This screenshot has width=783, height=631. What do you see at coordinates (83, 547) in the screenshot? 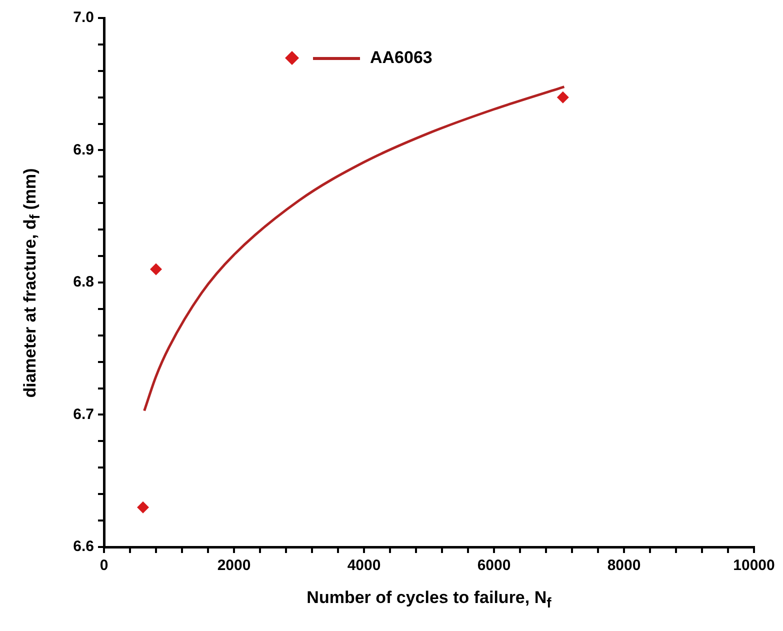
I see `y-tick-label: 6.6` at bounding box center [83, 547].